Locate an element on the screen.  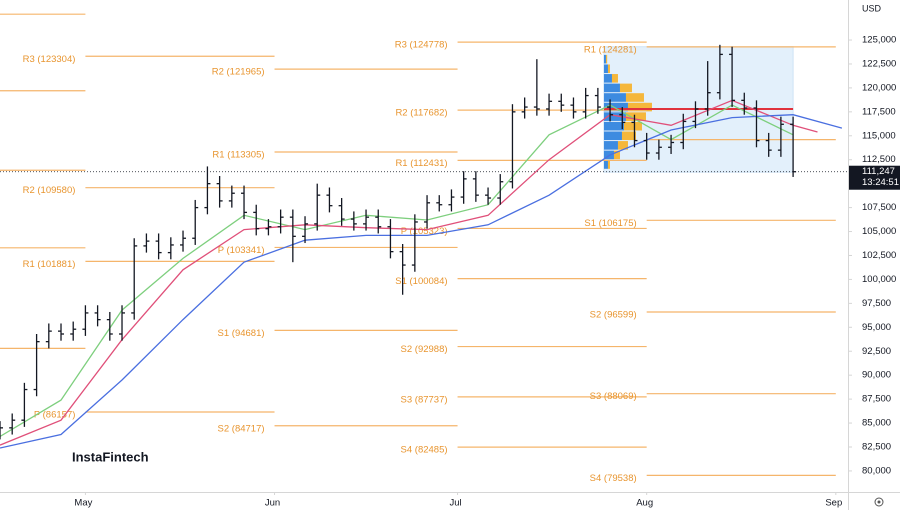
y-tick-label: 117,500 is located at coordinates (879, 111).